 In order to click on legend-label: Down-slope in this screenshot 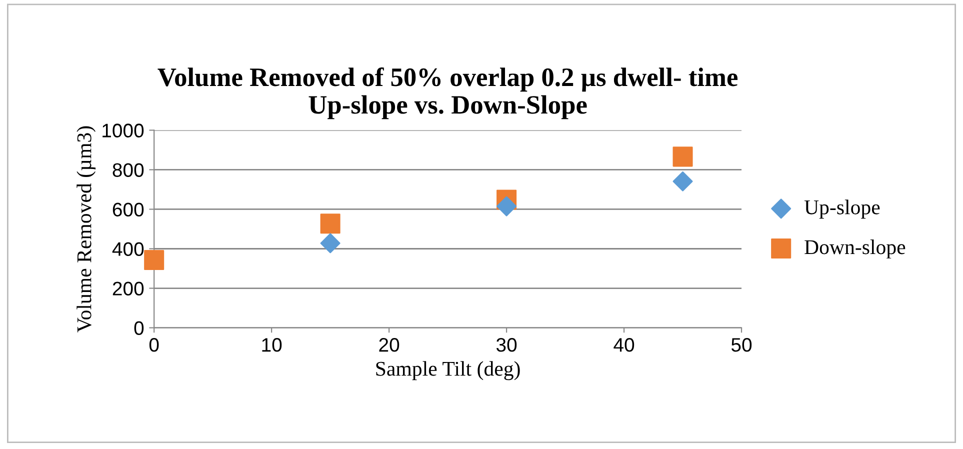, I will do `click(855, 249)`.